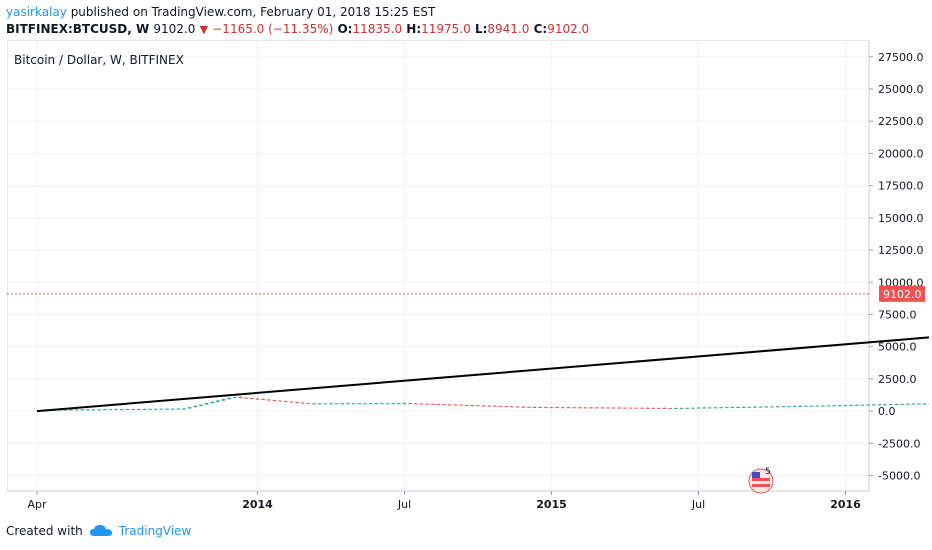 The width and height of the screenshot is (932, 550). I want to click on author-link: yasirkalay, so click(36, 12).